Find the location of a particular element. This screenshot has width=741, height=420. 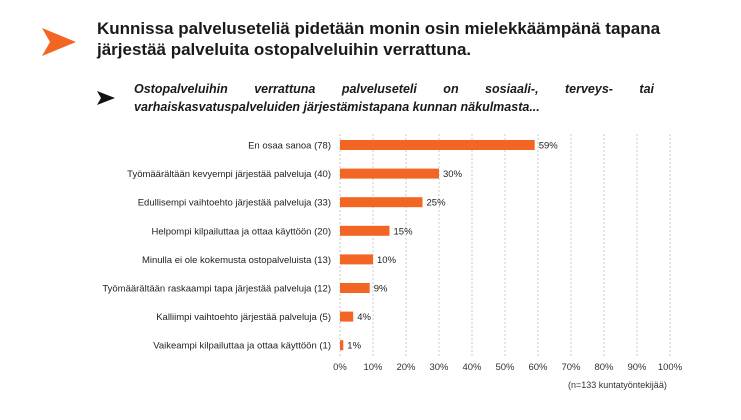

x-tick-label: 10% is located at coordinates (373, 367).